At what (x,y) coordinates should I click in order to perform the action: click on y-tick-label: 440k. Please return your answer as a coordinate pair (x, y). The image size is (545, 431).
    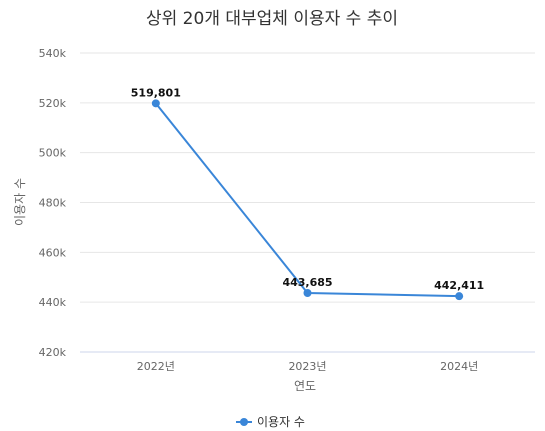
    Looking at the image, I should click on (53, 302).